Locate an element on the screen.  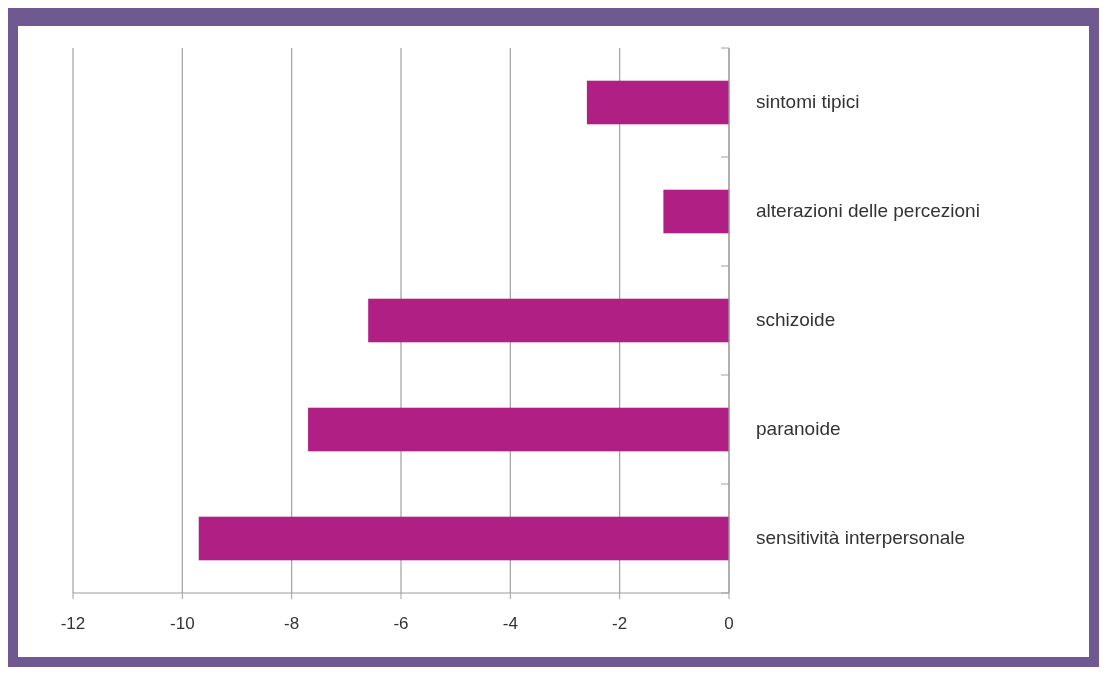
x-tick-label: -4 is located at coordinates (510, 623).